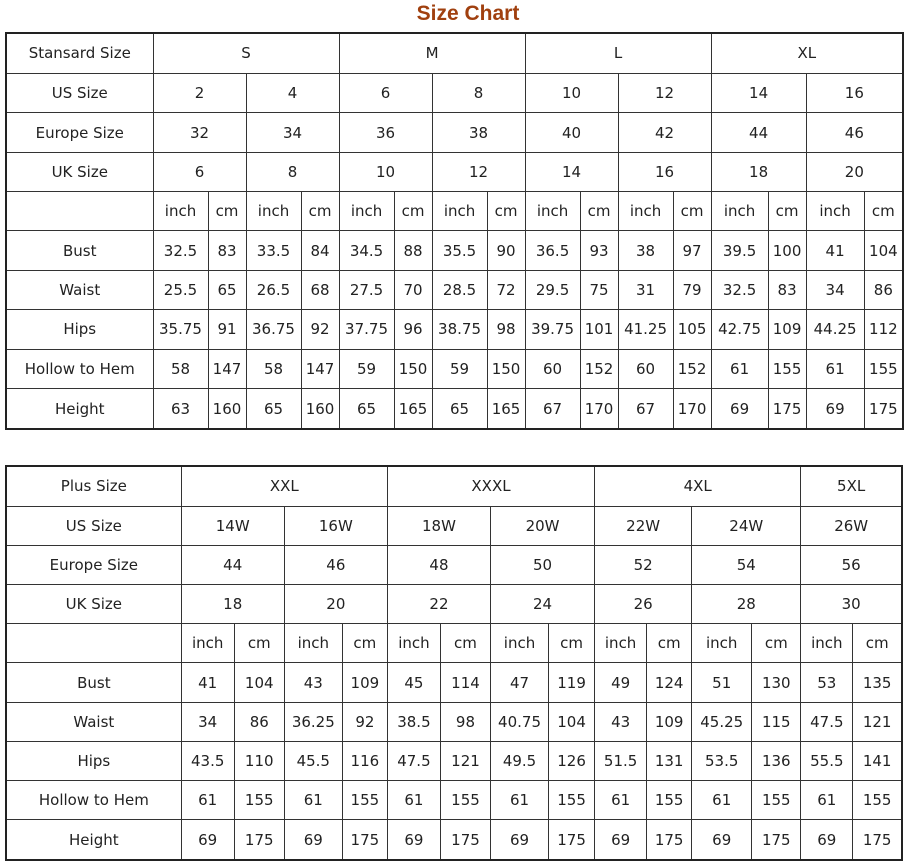 The width and height of the screenshot is (906, 865). Describe the element at coordinates (284, 486) in the screenshot. I see `size-group-xxl: XXL` at that location.